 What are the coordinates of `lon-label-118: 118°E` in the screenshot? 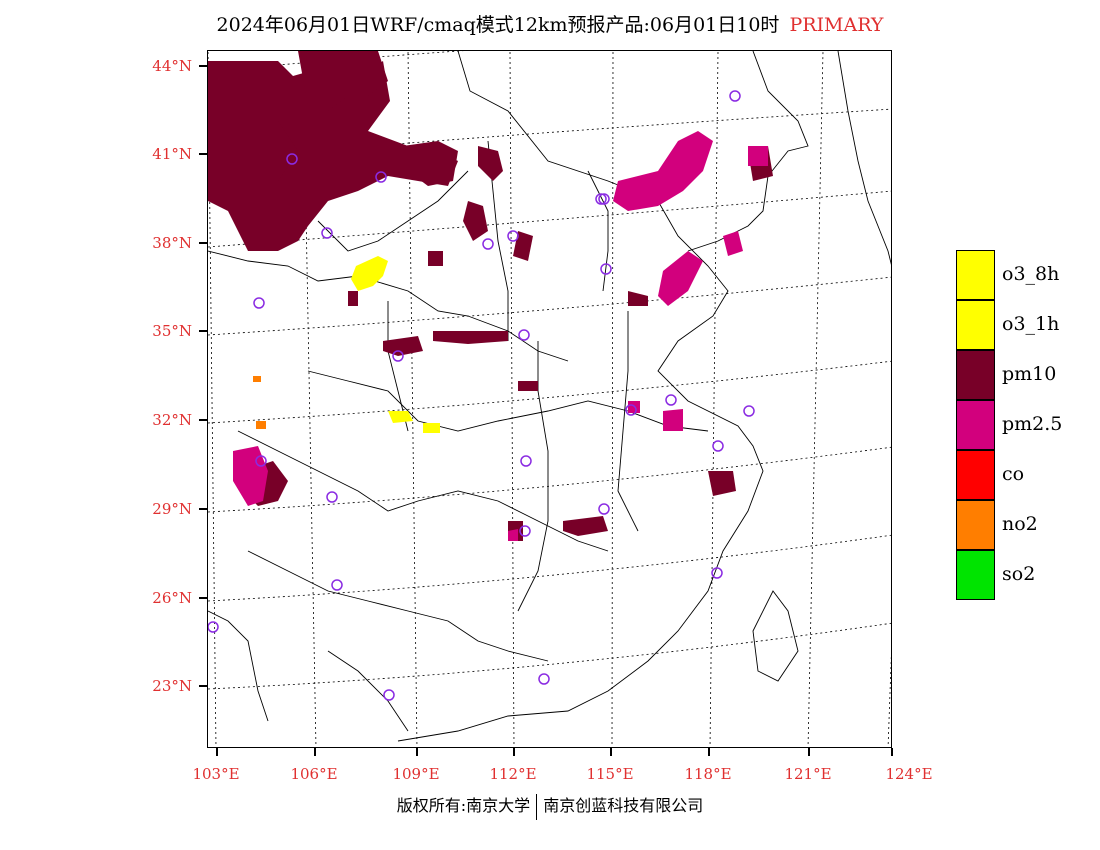 It's located at (708, 774).